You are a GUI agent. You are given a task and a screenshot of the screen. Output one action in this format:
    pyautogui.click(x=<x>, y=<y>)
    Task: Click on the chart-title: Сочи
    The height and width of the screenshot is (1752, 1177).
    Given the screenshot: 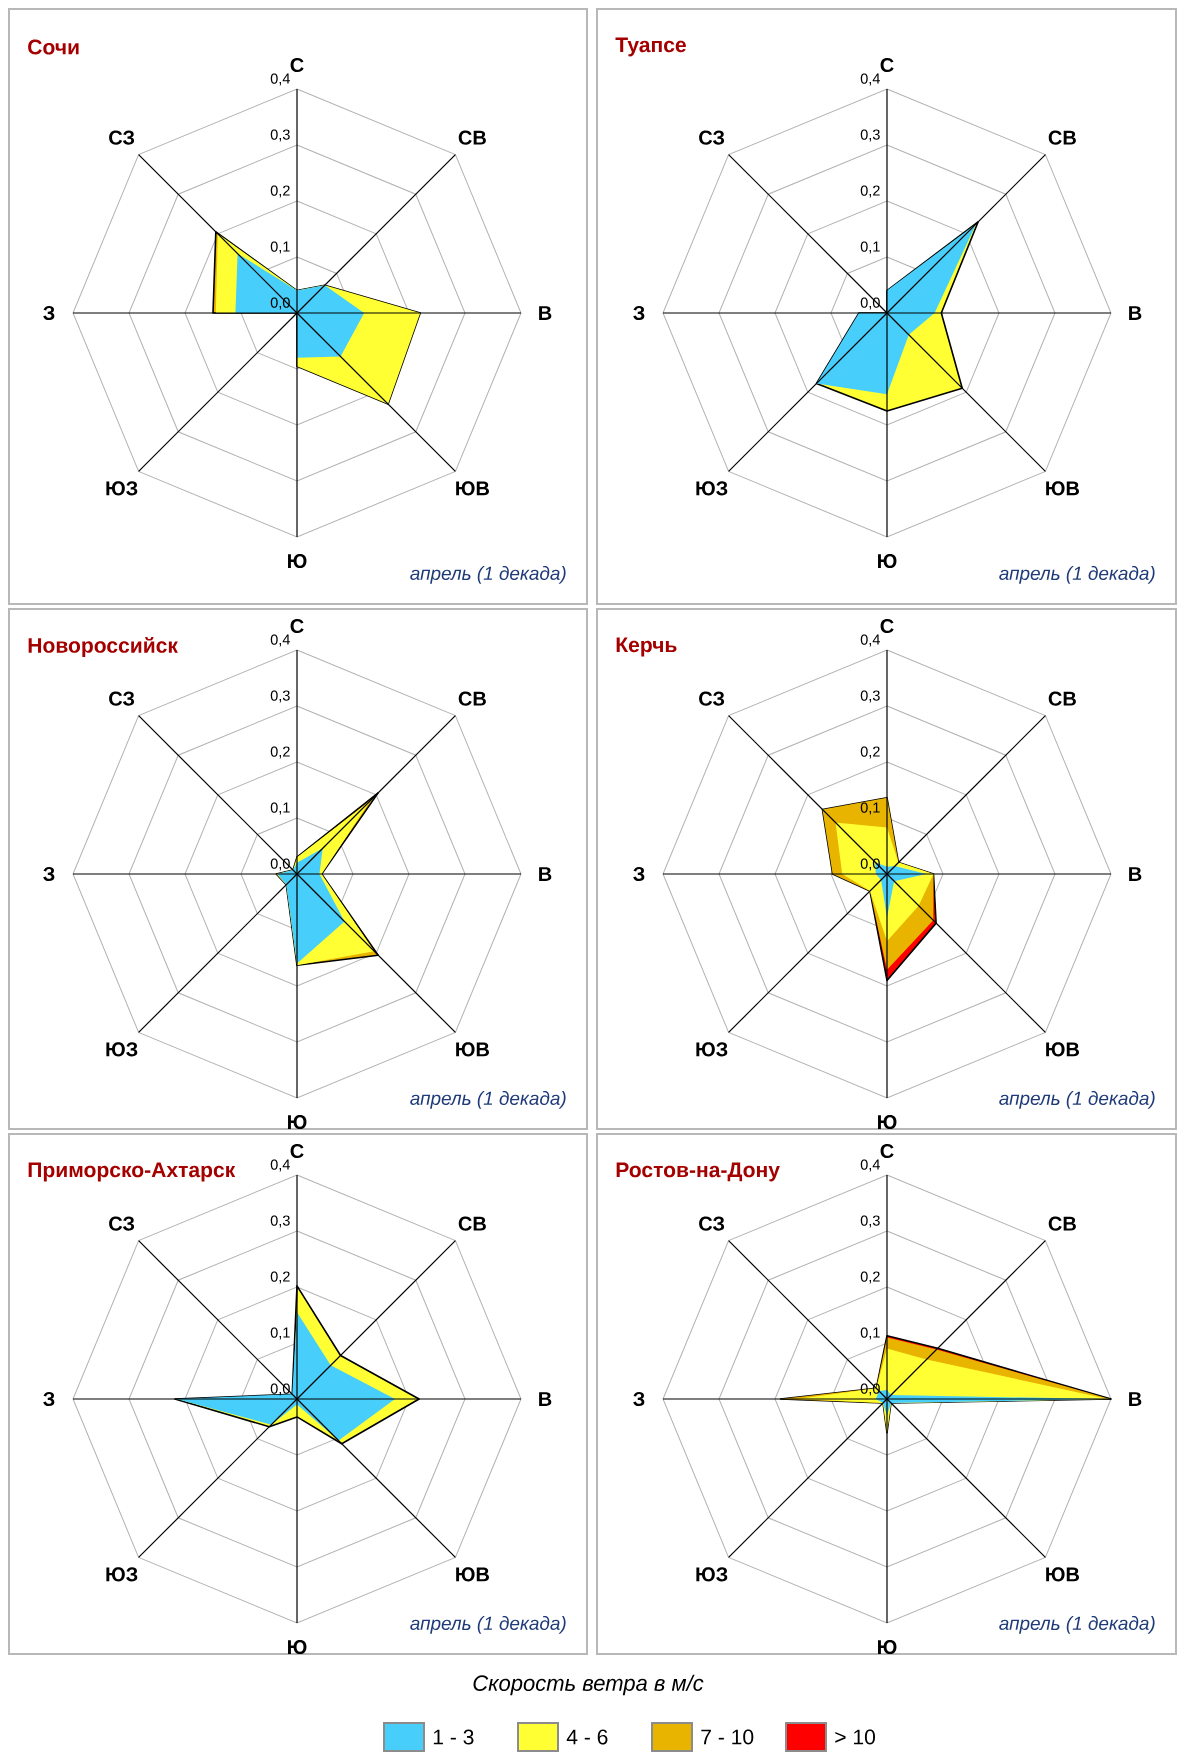 What is the action you would take?
    pyautogui.click(x=53, y=47)
    